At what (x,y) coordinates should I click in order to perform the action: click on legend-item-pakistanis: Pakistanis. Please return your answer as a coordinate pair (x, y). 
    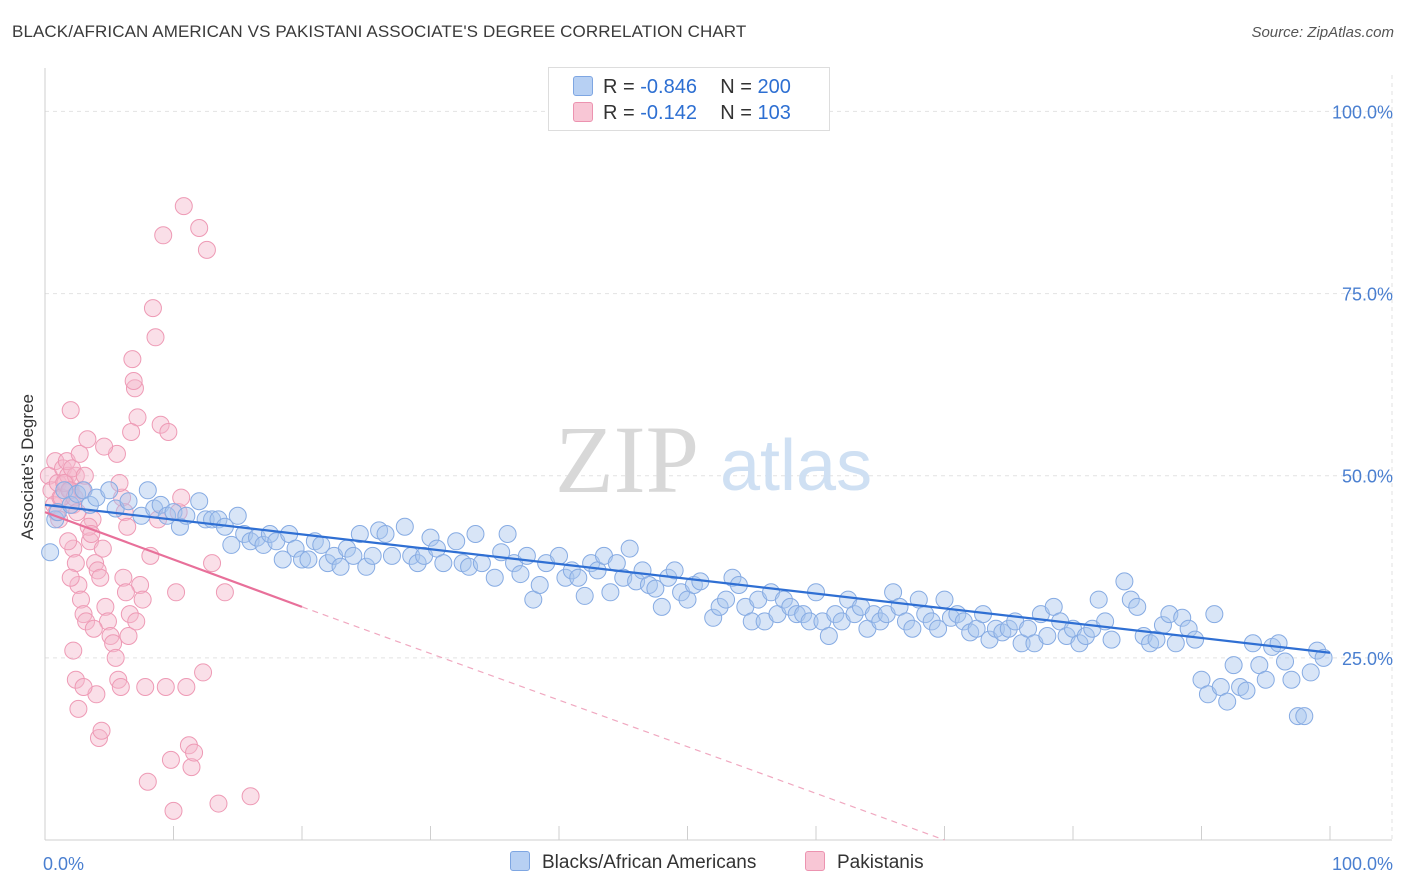
    Looking at the image, I should click on (864, 862).